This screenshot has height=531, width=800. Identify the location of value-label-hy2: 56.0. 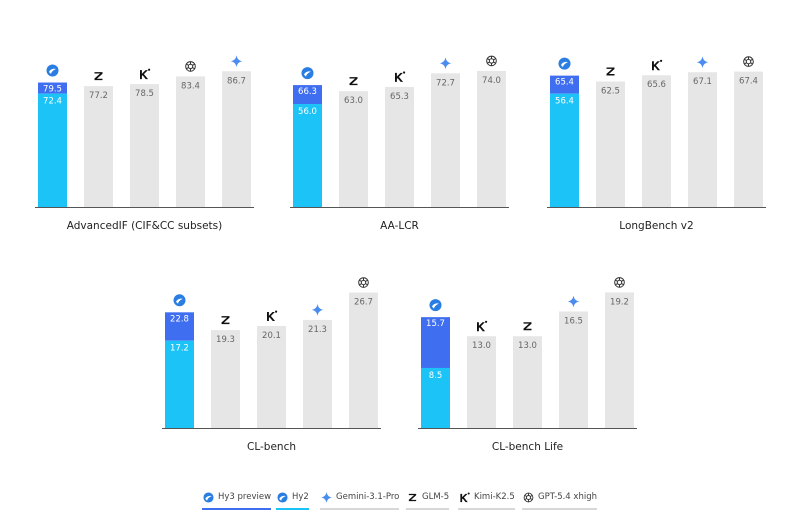
(307, 112).